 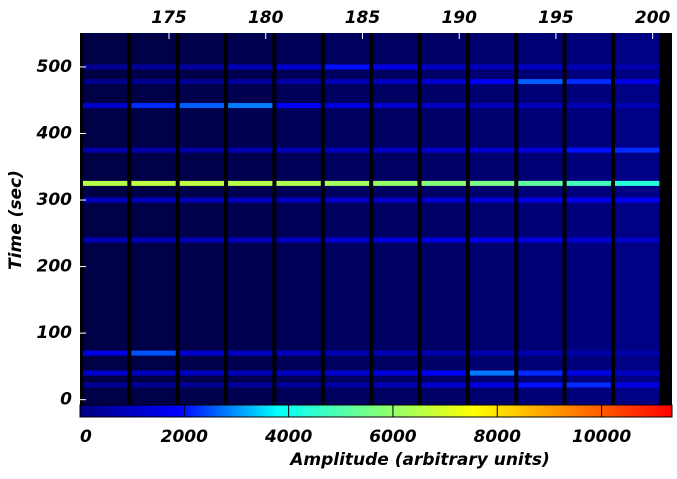 What do you see at coordinates (184, 437) in the screenshot?
I see `colorbar-tick-label: 2000` at bounding box center [184, 437].